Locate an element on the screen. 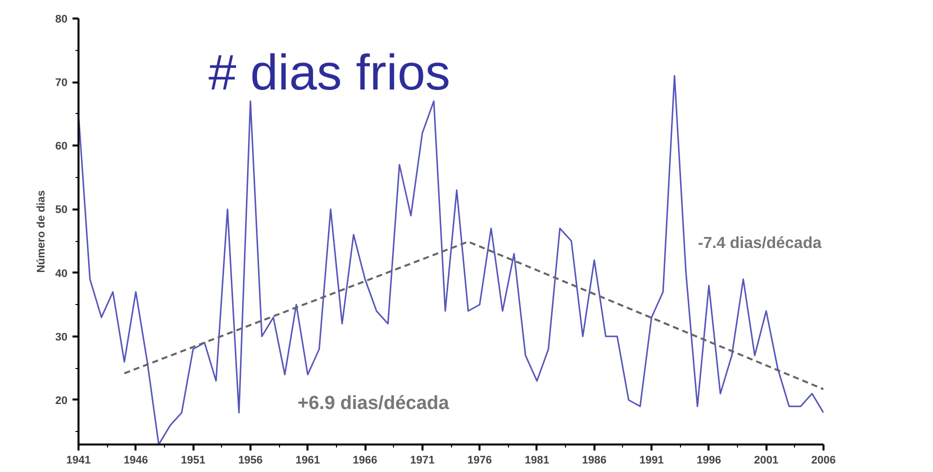 The image size is (933, 472). x-tick-label: 1951 is located at coordinates (193, 460).